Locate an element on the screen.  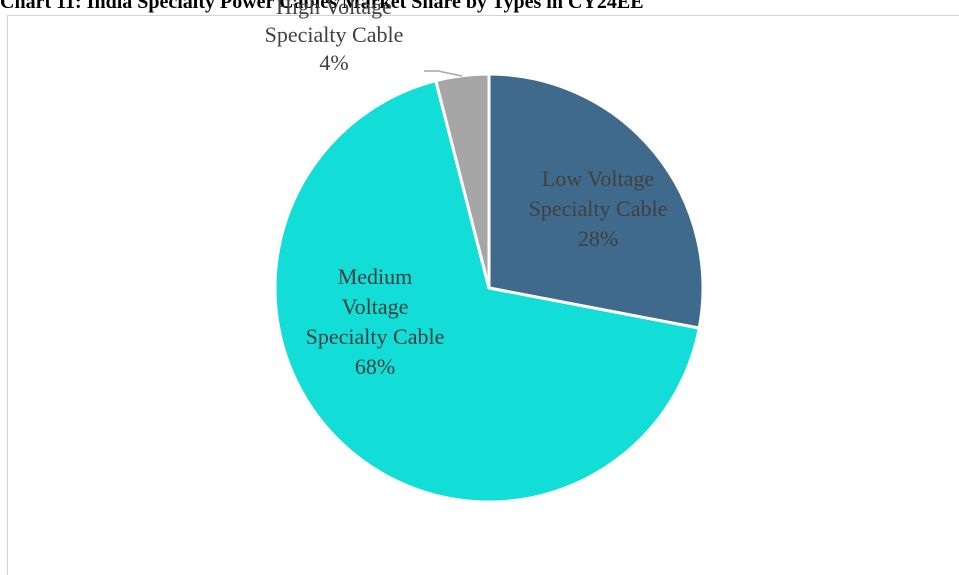
leader-line-high is located at coordinates (443, 73).